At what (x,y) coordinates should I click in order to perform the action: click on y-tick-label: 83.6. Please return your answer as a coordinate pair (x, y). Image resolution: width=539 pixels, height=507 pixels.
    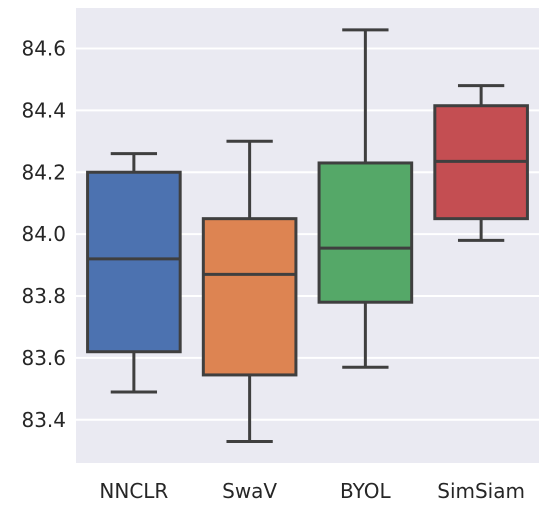
    Looking at the image, I should click on (43, 358).